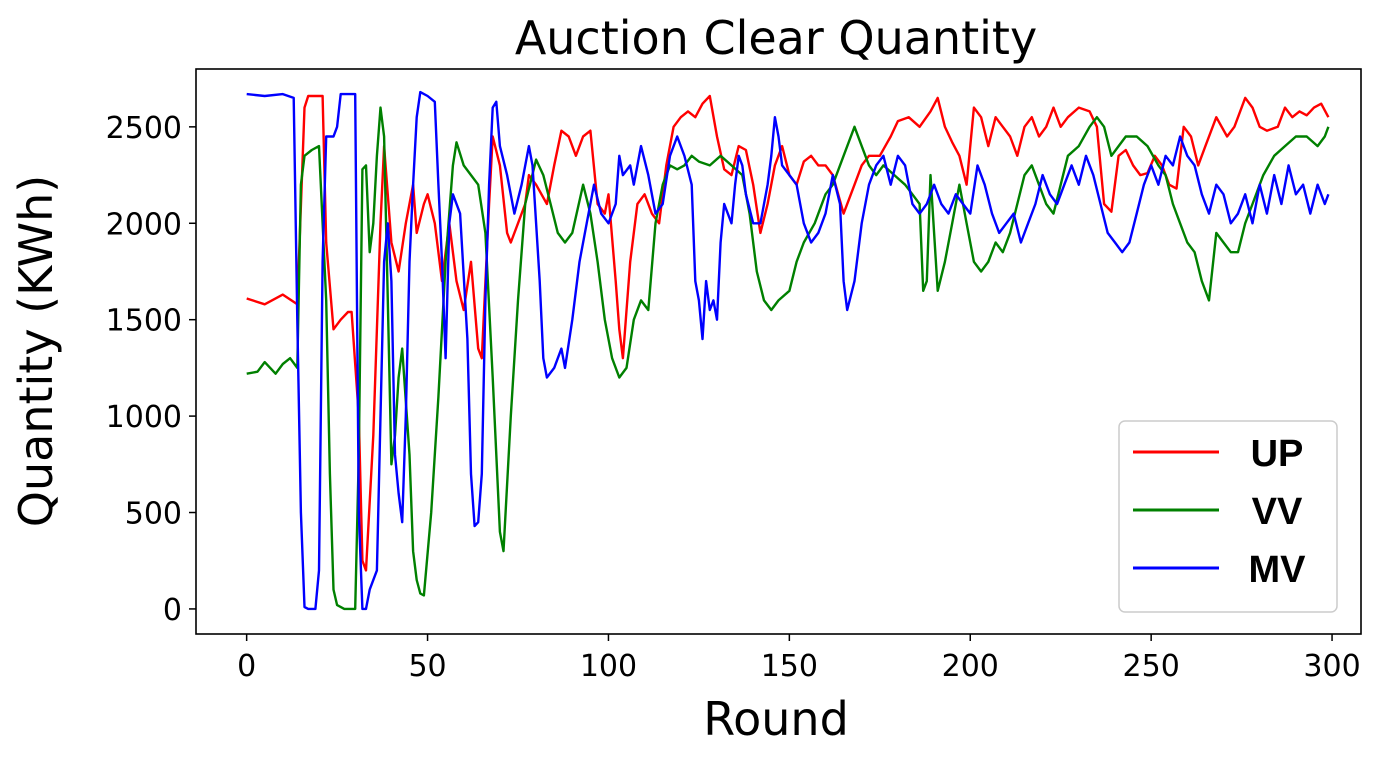 Image resolution: width=1380 pixels, height=761 pixels. I want to click on y-tick-label: 0, so click(172, 610).